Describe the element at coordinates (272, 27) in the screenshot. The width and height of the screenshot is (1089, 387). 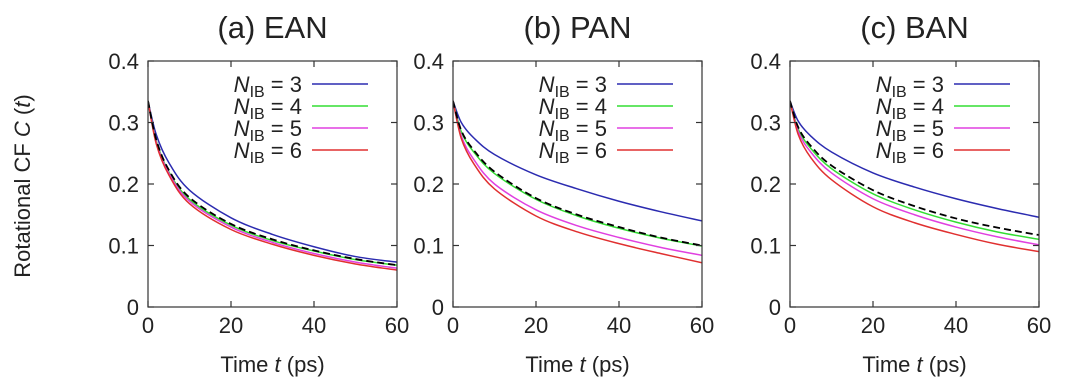
I see `chart-title: (a) EAN` at that location.